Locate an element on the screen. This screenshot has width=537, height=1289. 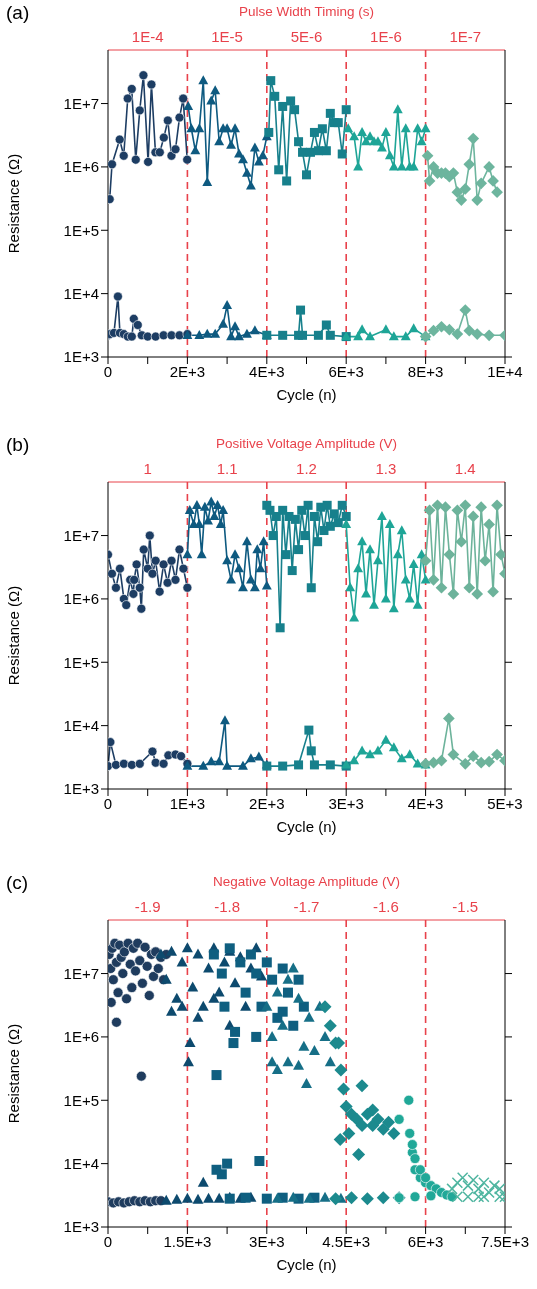
x-tick-label: 7.5E+3 is located at coordinates (505, 1241).